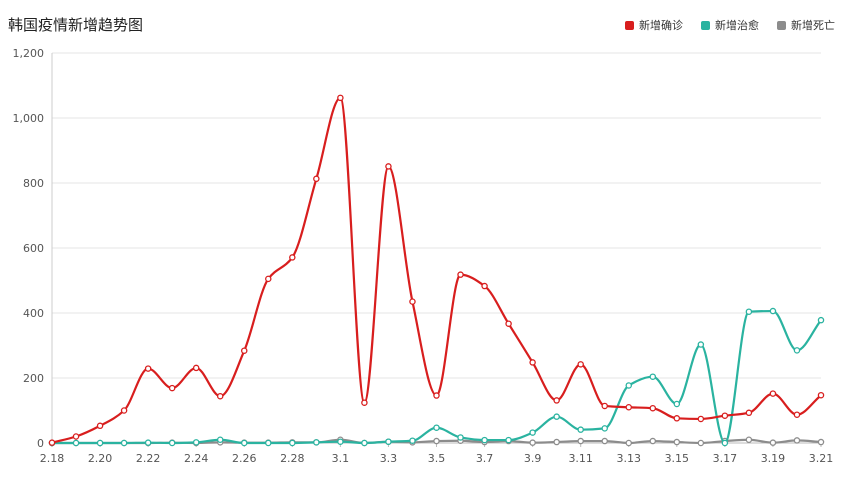 Image resolution: width=851 pixels, height=481 pixels. I want to click on x-tick-label: 3.21, so click(821, 458).